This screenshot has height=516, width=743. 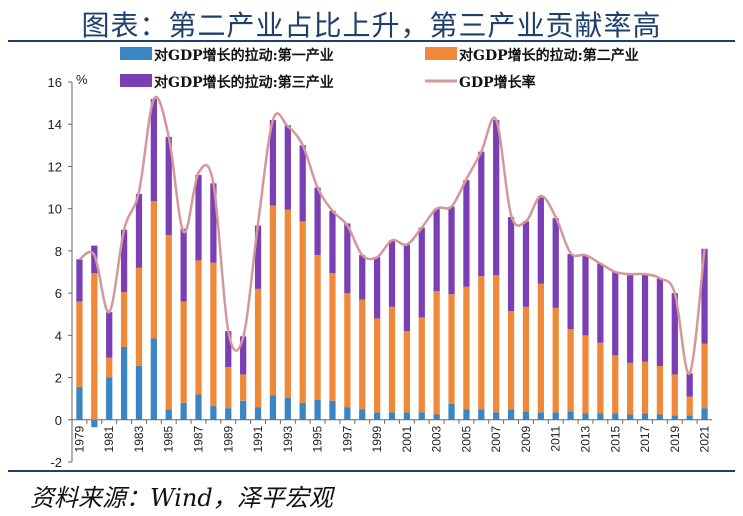 I want to click on x-tick-label: 2009, so click(x=526, y=438).